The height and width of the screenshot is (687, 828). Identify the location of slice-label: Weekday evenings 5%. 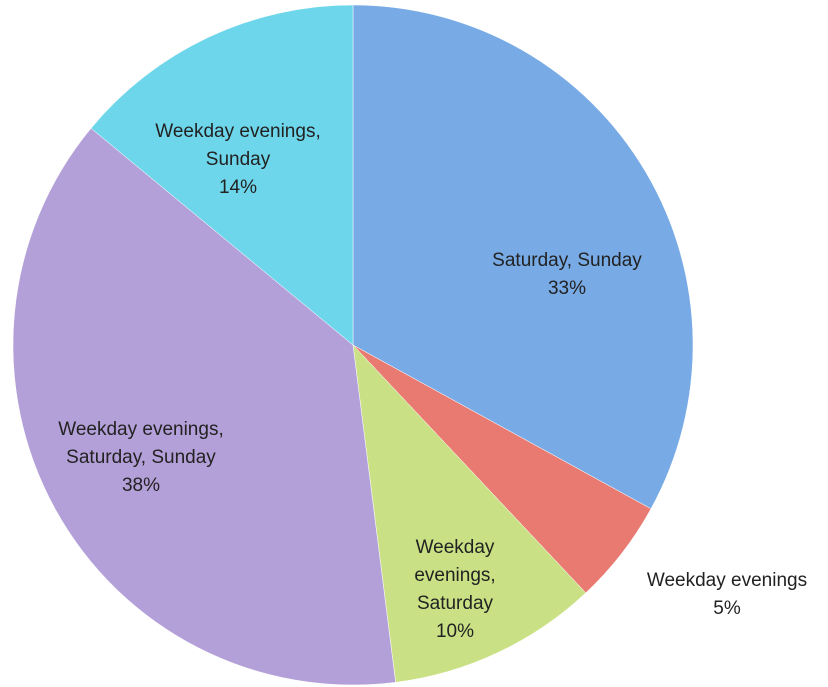
(722, 595).